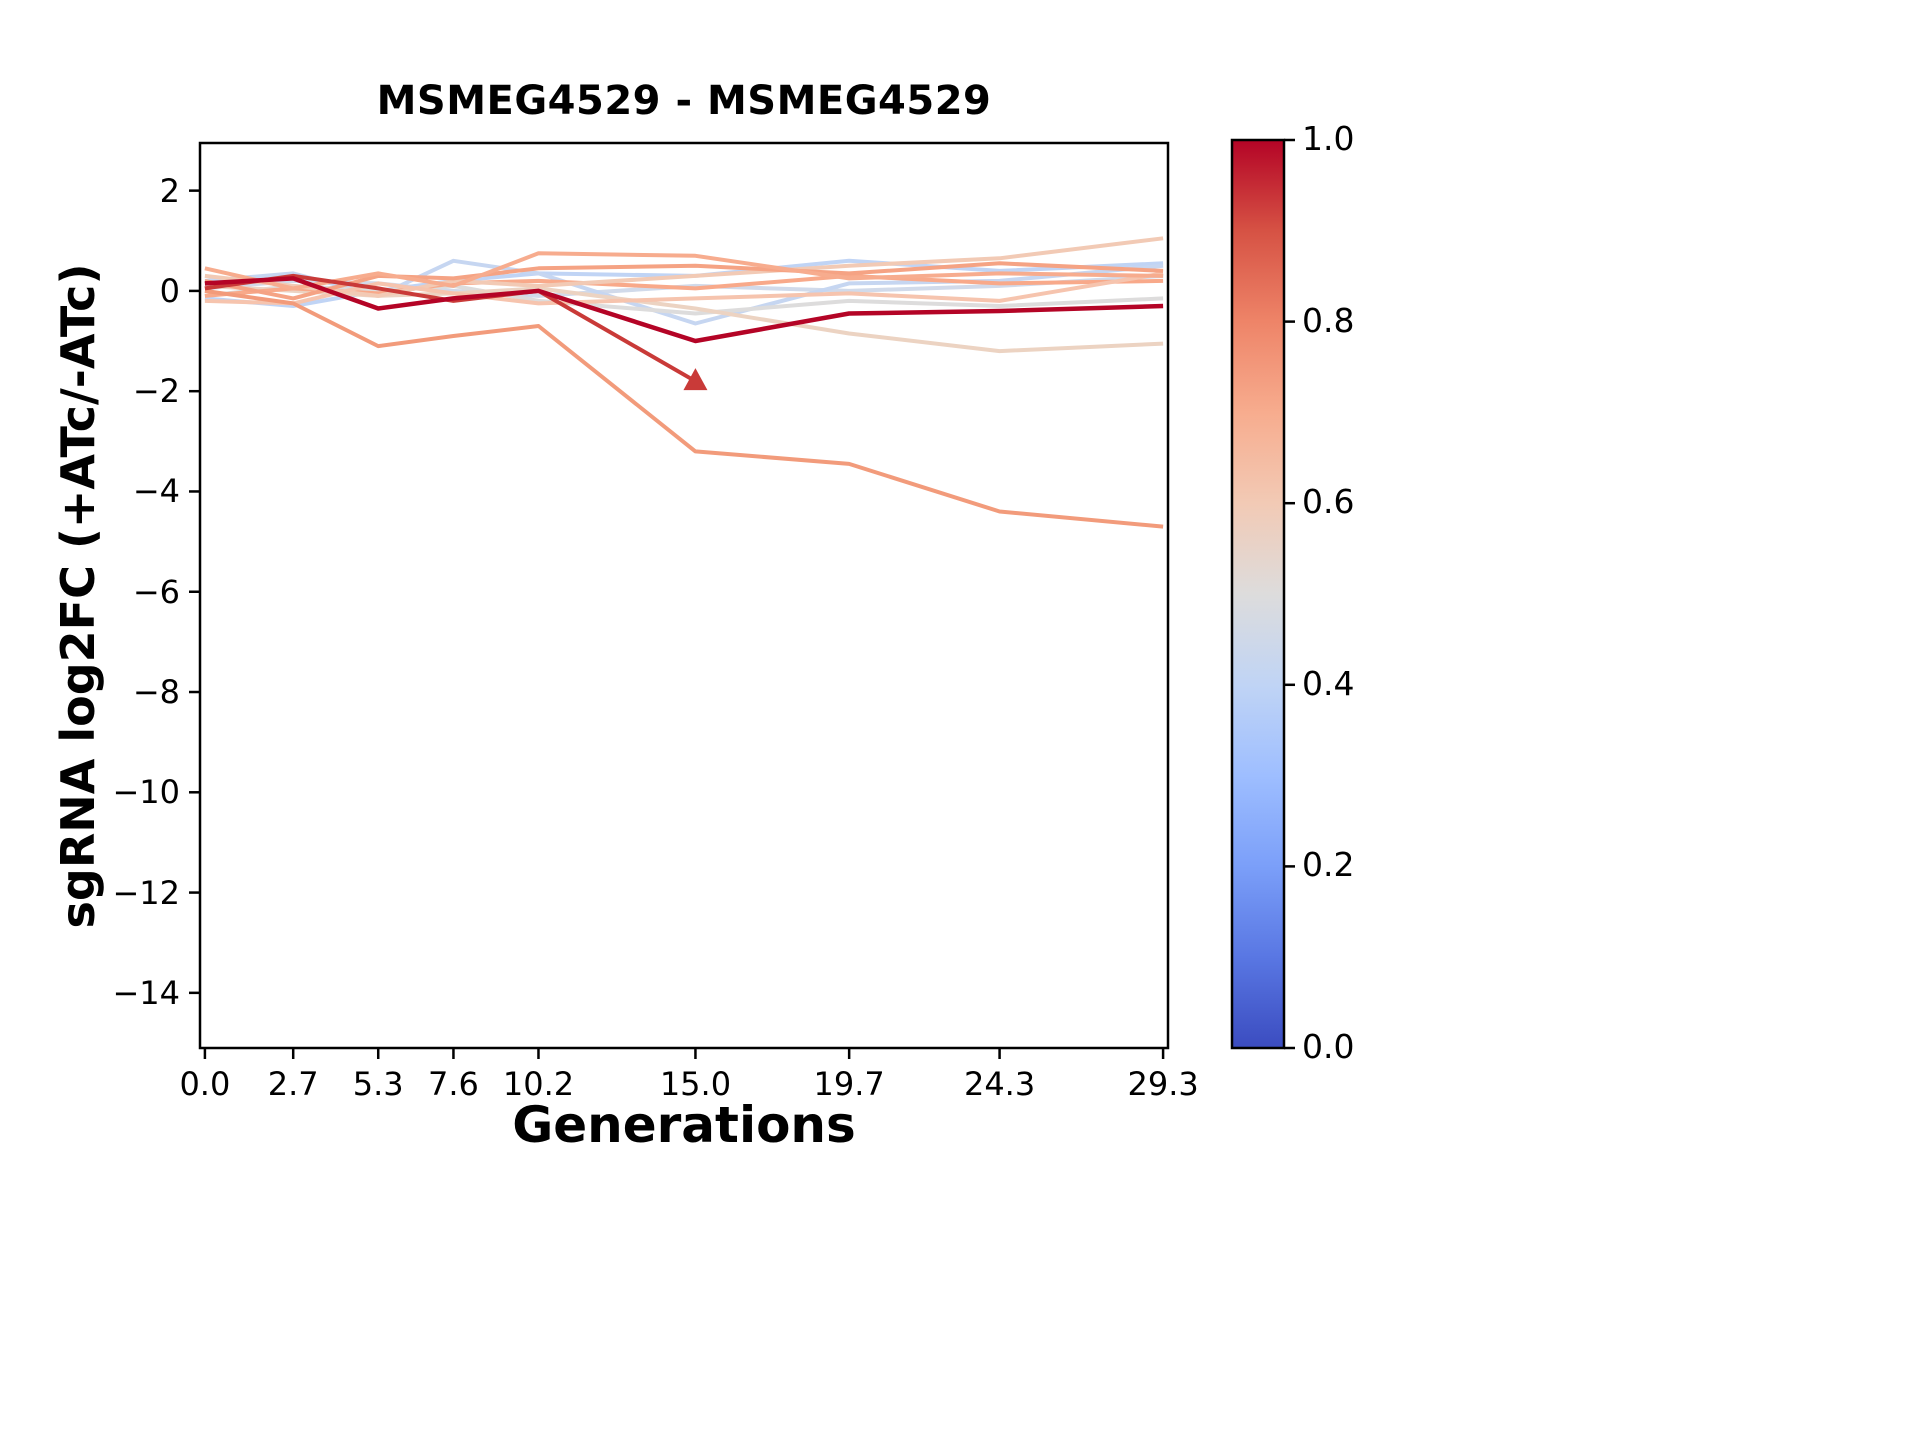 The width and height of the screenshot is (1920, 1440). Describe the element at coordinates (146, 792) in the screenshot. I see `y-tick-label: −10` at that location.